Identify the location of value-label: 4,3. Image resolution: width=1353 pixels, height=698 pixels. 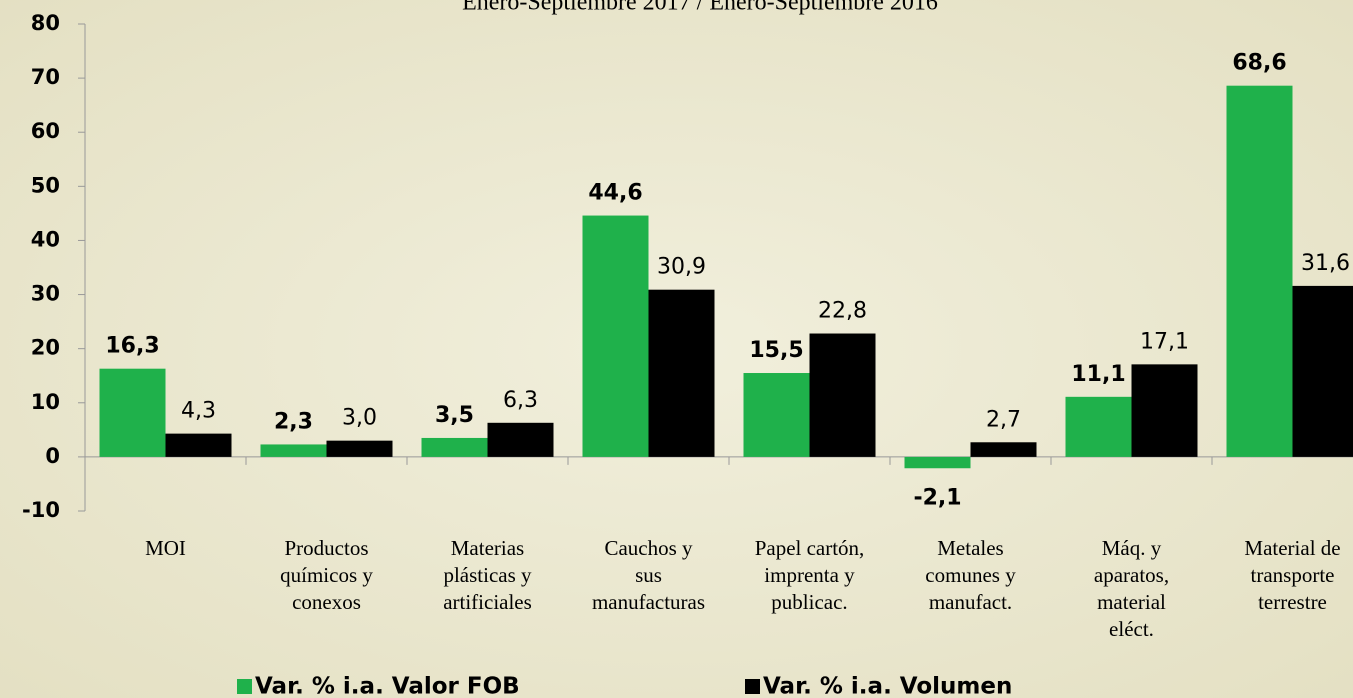
(198, 411).